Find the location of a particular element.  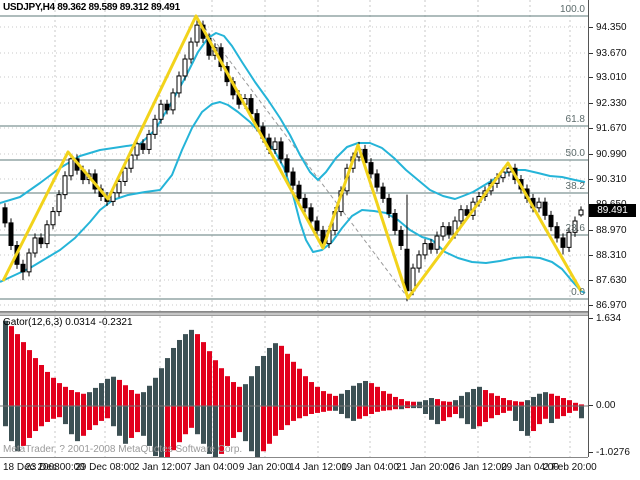

indicator-axis-label: -1.0276 is located at coordinates (613, 452).